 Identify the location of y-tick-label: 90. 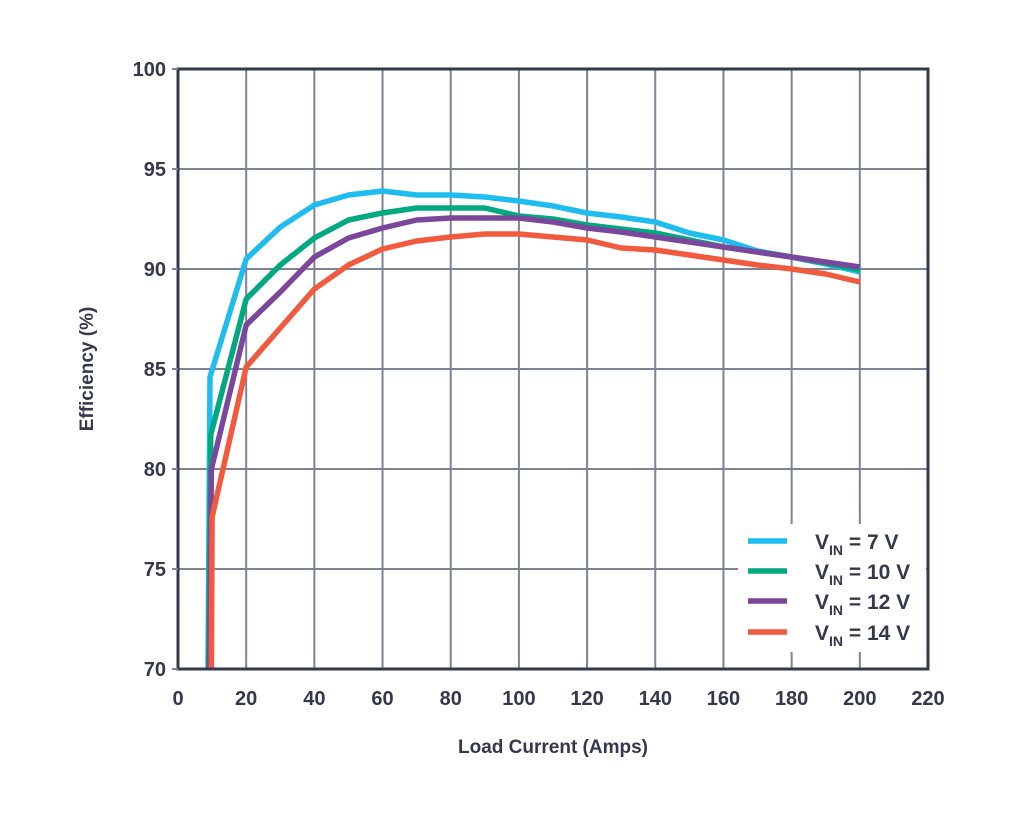
(155, 270).